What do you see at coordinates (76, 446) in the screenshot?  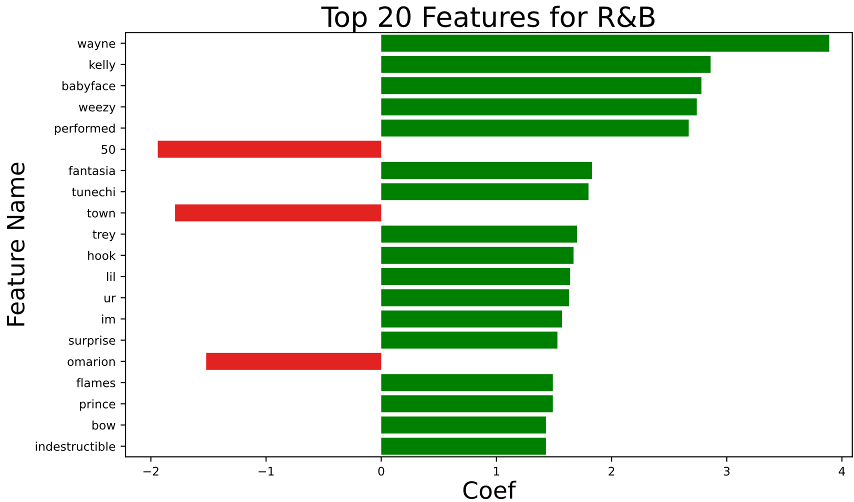 I see `y-tick-label: indestructible` at bounding box center [76, 446].